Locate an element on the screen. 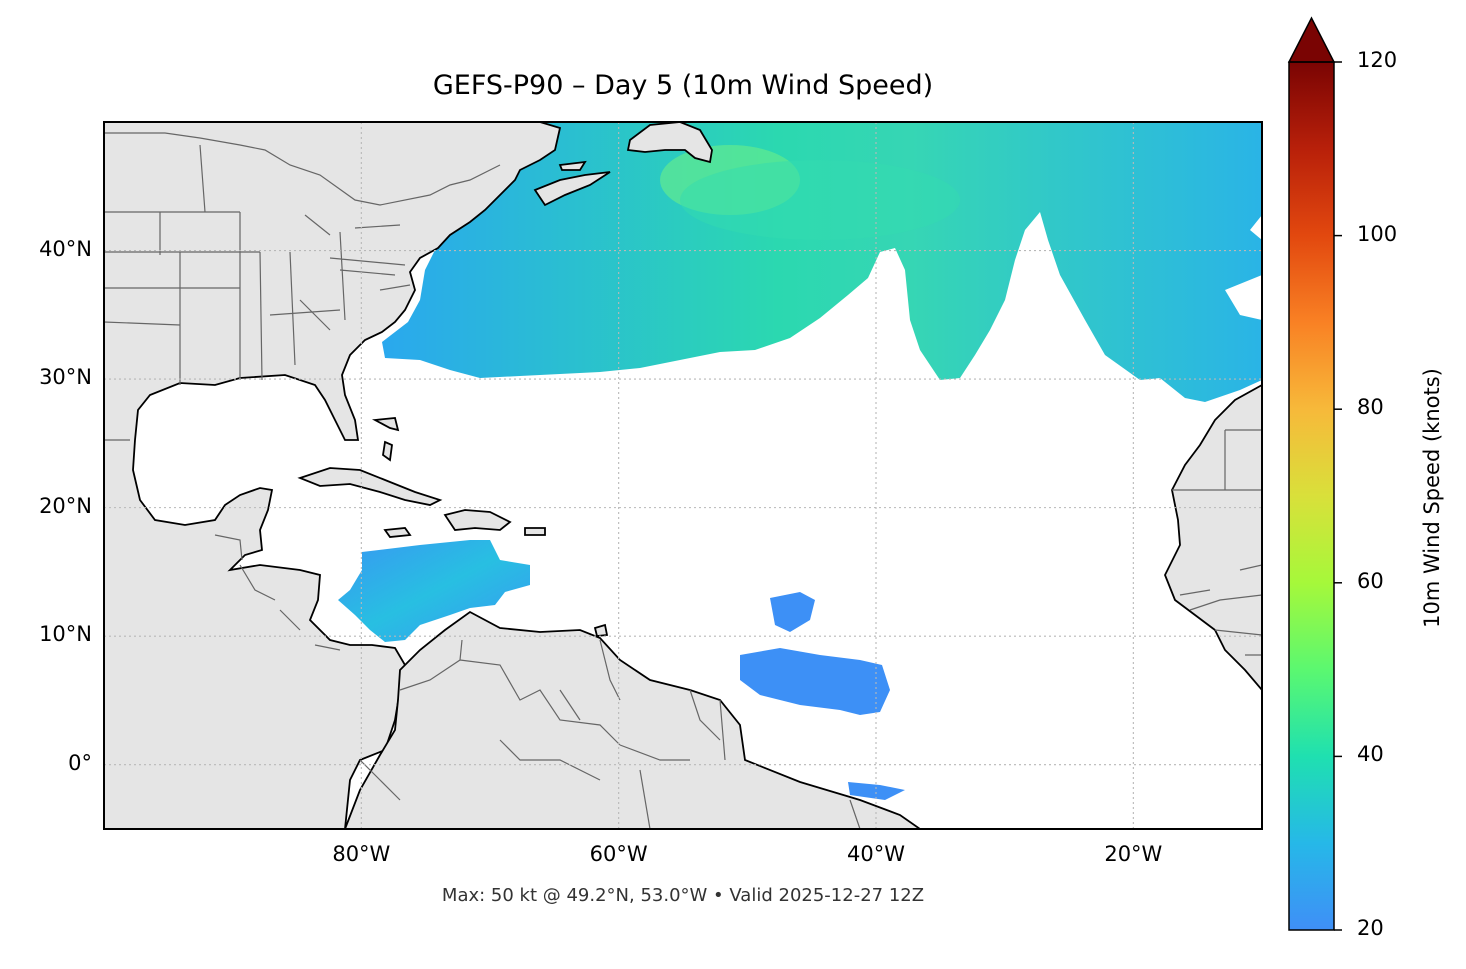 Image resolution: width=1466 pixels, height=969 pixels. lat-tick-label: 30°N is located at coordinates (65, 377).